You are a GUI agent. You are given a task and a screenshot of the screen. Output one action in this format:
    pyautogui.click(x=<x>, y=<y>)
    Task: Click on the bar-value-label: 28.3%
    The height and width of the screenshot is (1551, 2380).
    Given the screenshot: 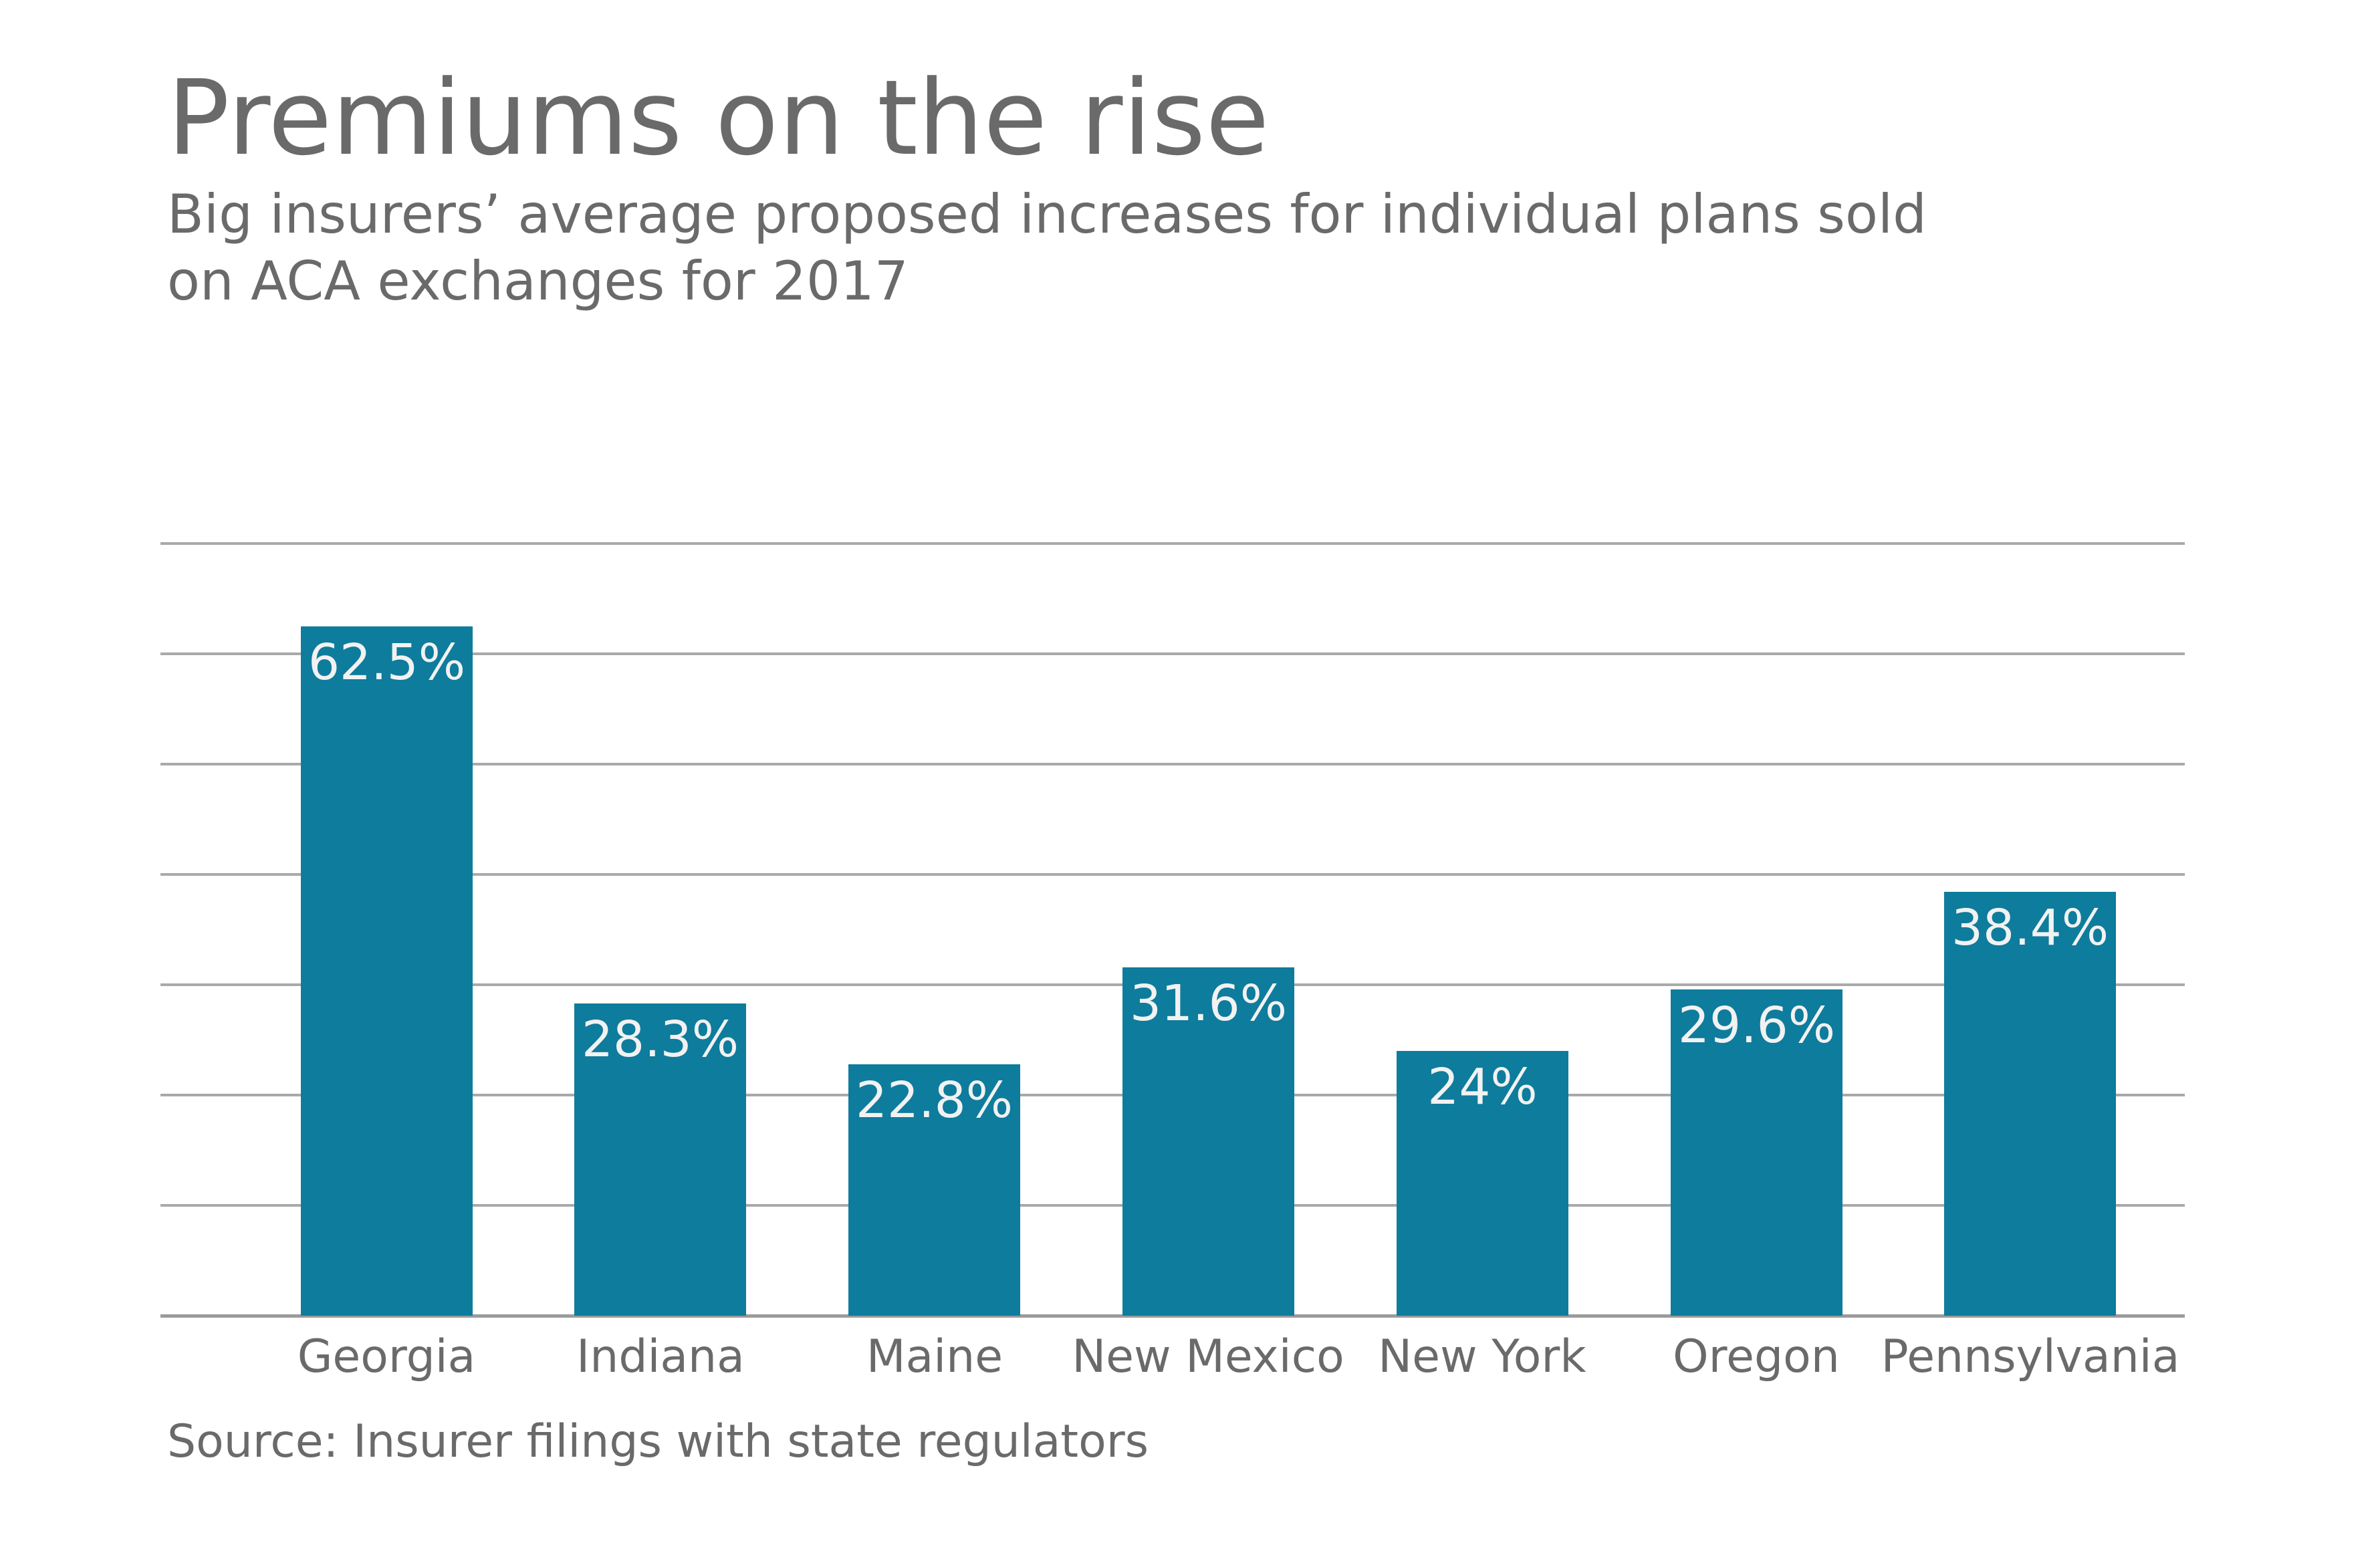 What is the action you would take?
    pyautogui.click(x=660, y=1039)
    